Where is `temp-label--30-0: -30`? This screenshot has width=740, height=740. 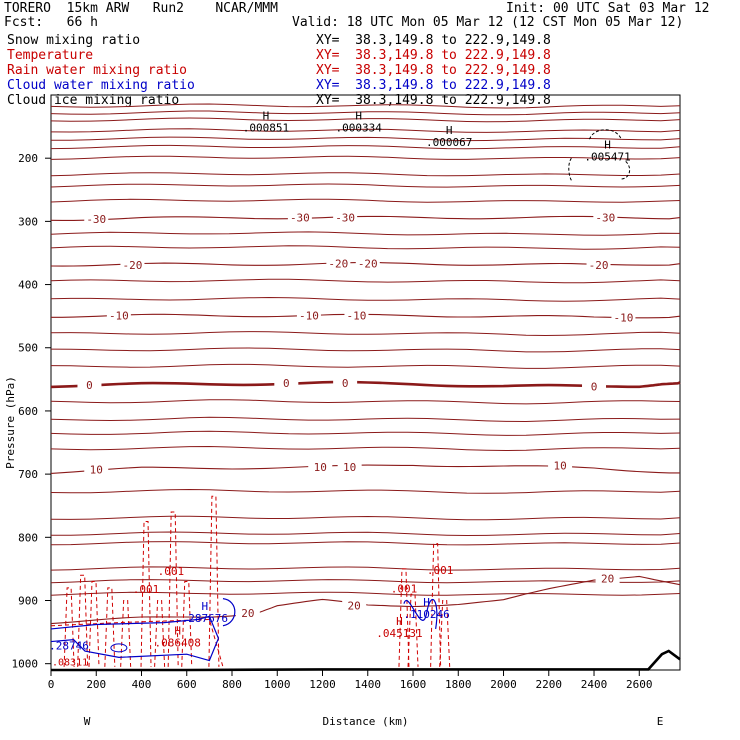 temp-label--30-0: -30 is located at coordinates (96, 219).